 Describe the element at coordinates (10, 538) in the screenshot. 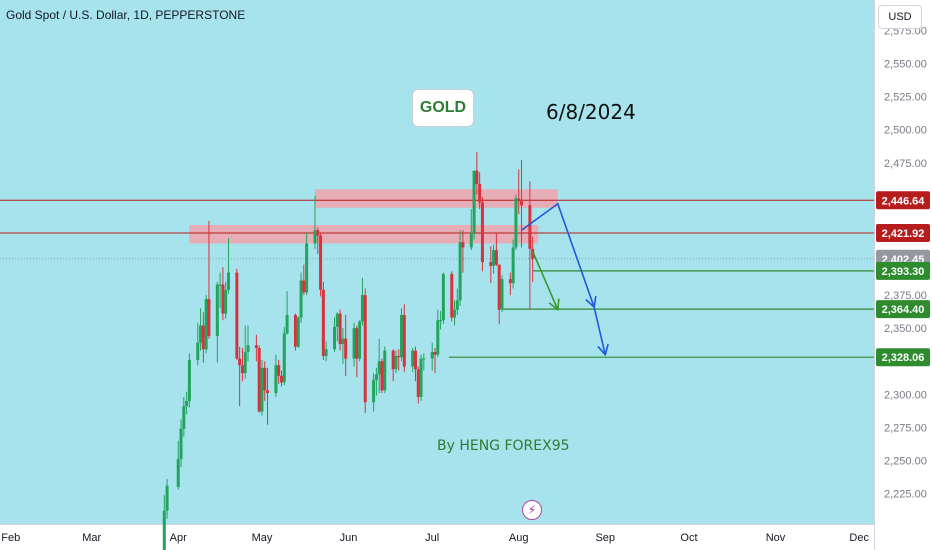

I see `x-tick-label: Feb` at that location.